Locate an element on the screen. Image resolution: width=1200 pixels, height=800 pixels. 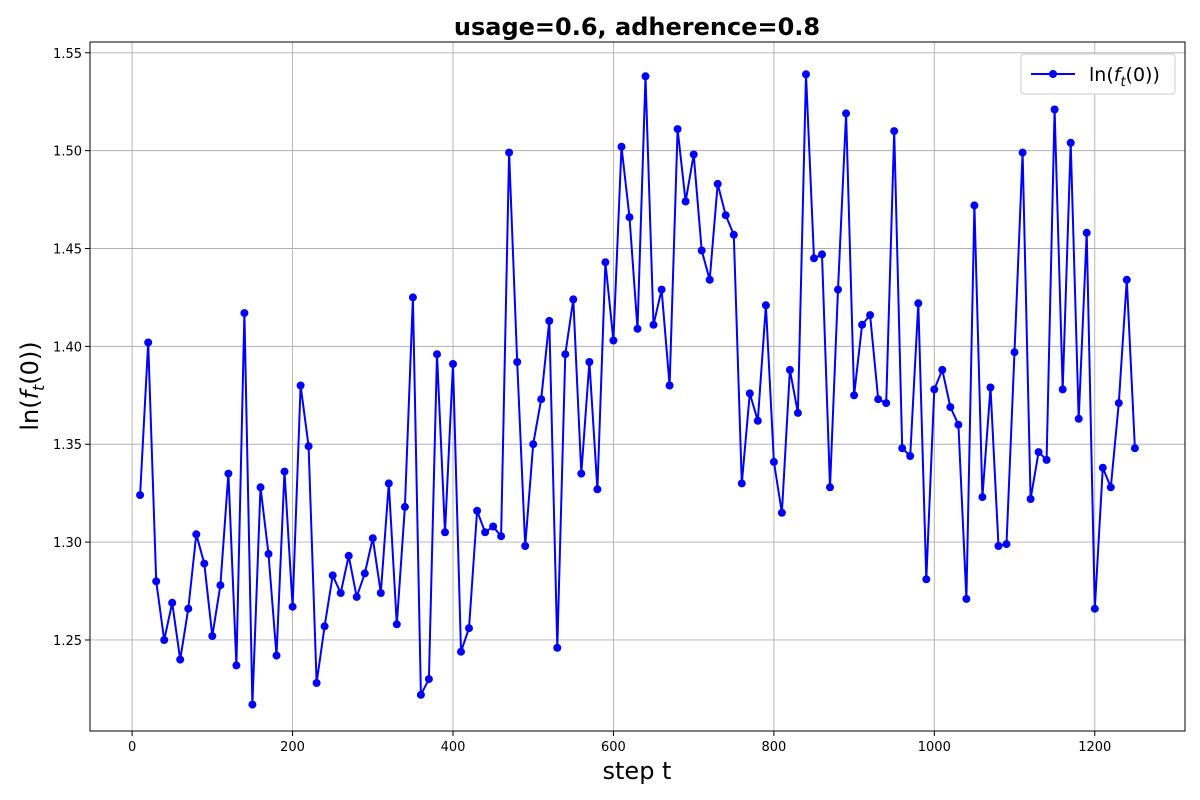
x-axis-label: step t is located at coordinates (637, 771).